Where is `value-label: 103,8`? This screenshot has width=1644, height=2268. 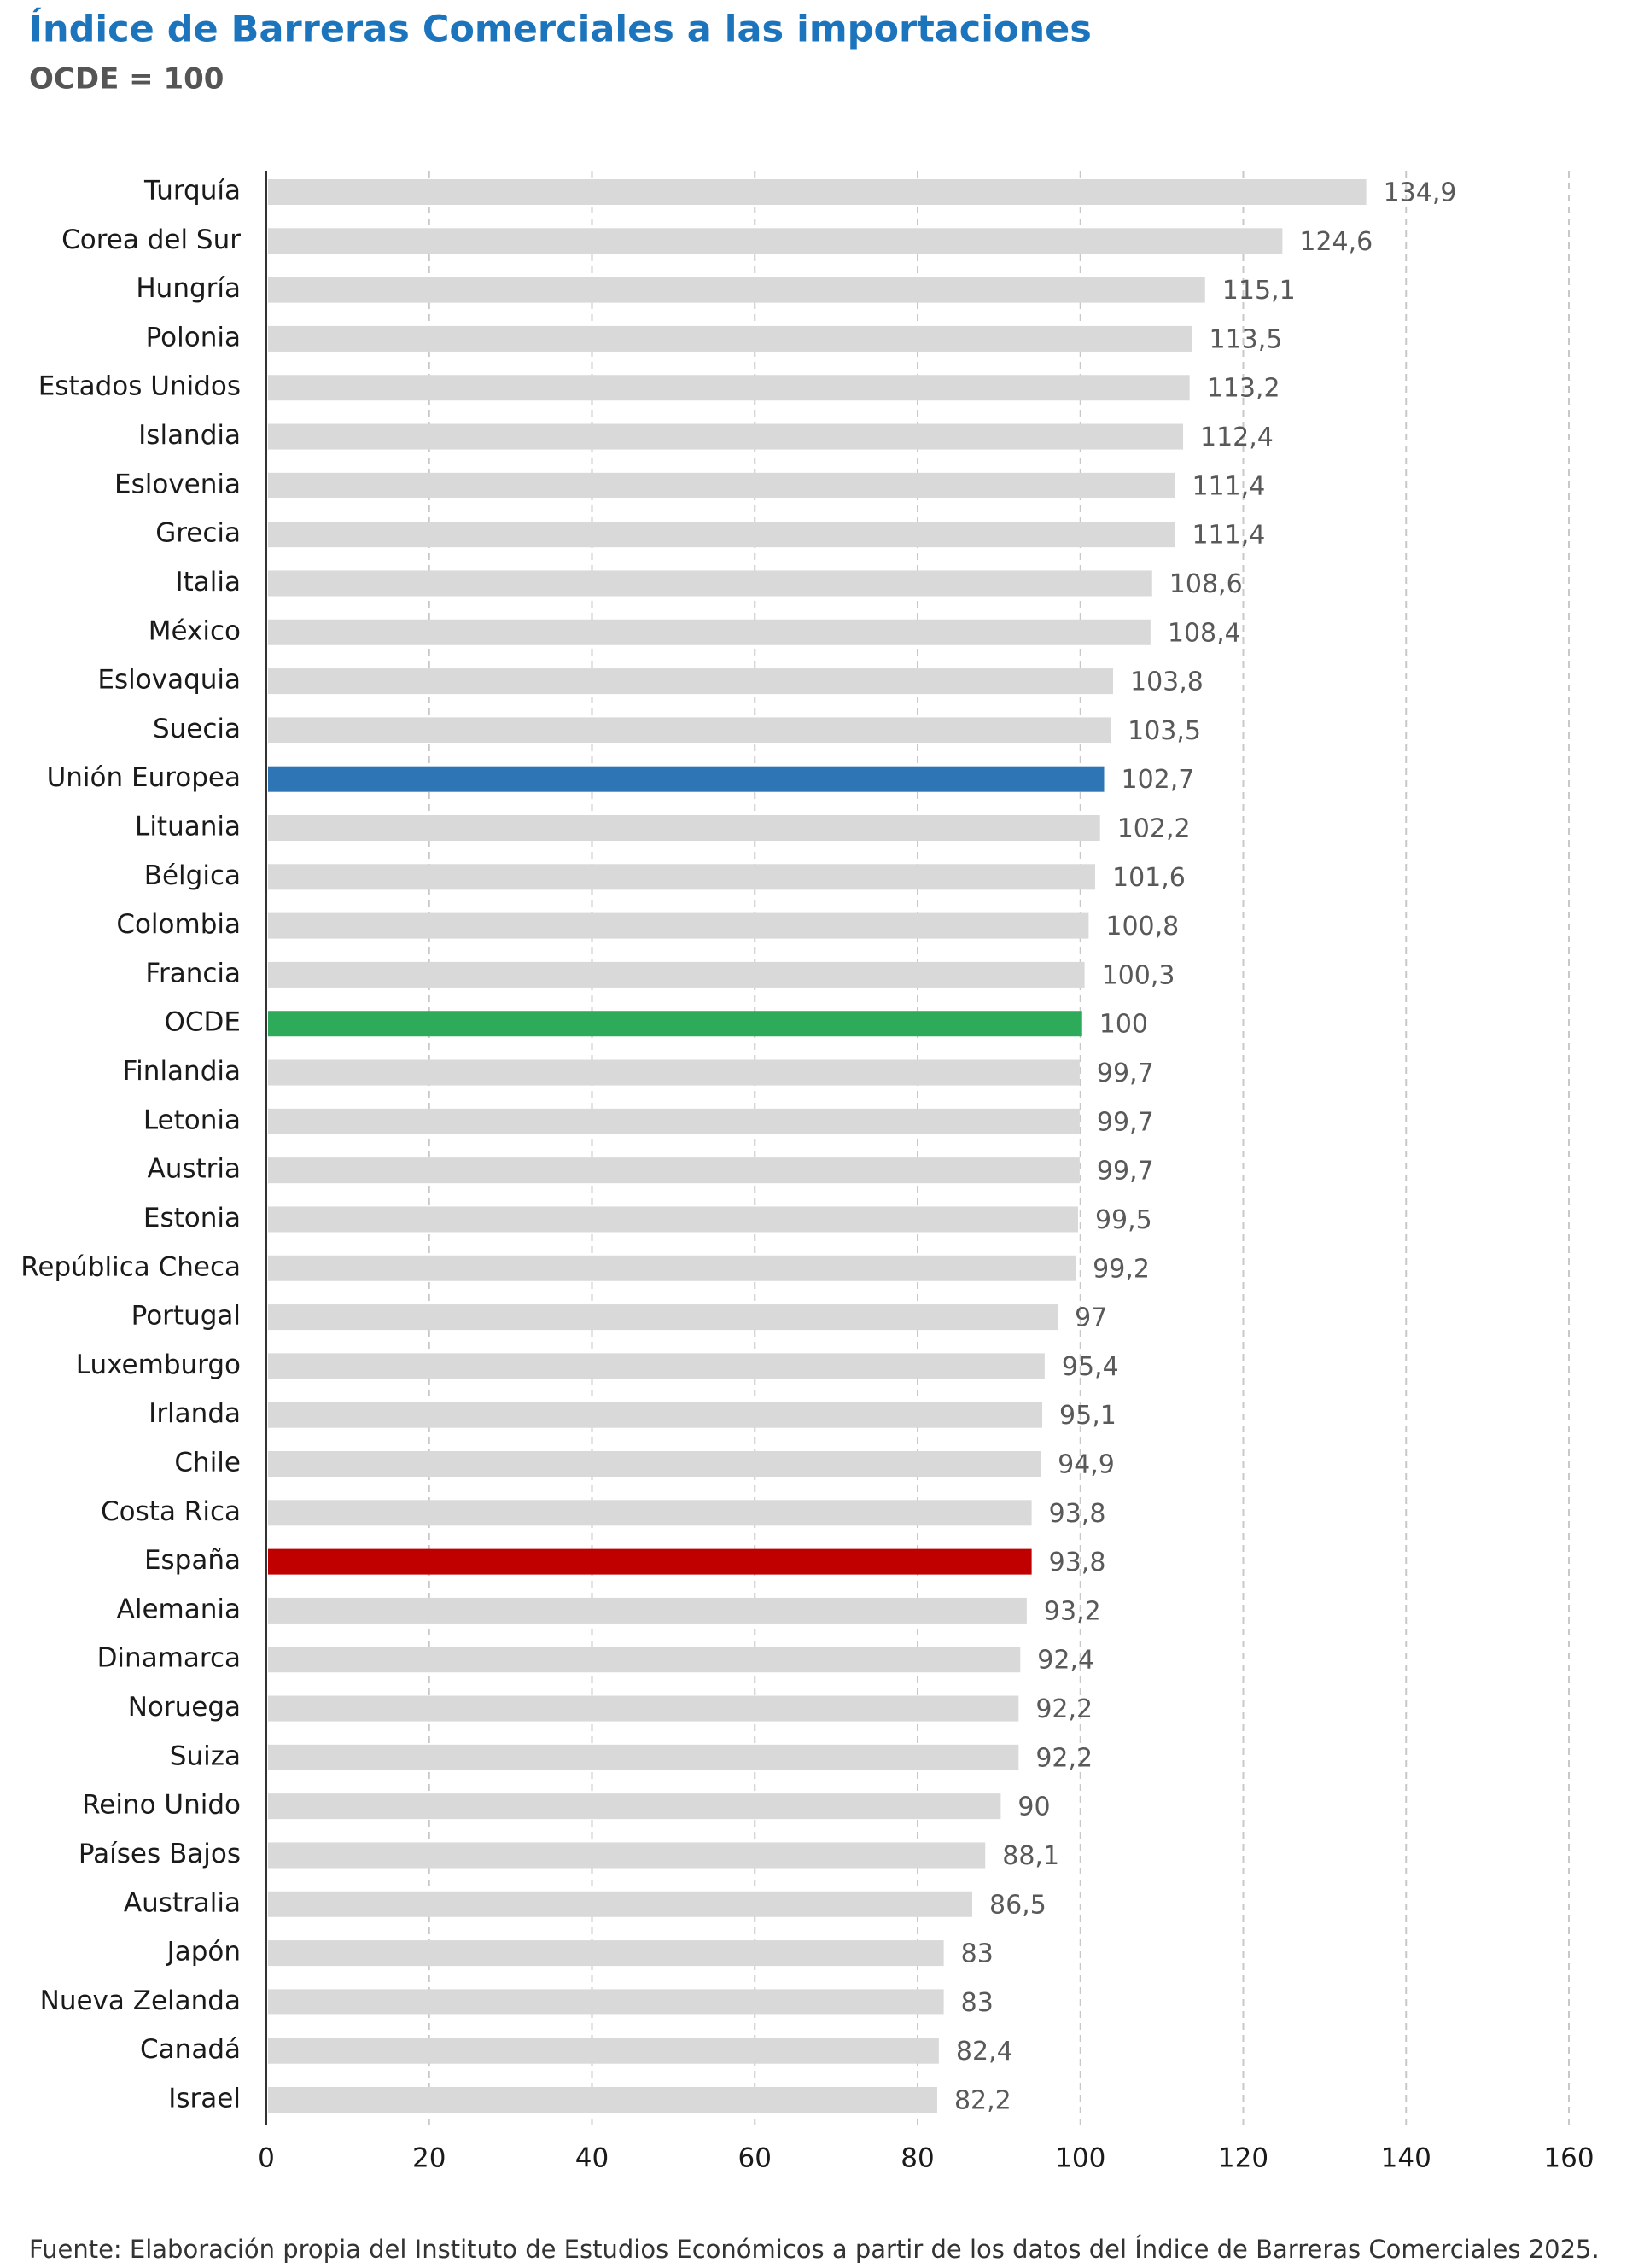 value-label: 103,8 is located at coordinates (1167, 682).